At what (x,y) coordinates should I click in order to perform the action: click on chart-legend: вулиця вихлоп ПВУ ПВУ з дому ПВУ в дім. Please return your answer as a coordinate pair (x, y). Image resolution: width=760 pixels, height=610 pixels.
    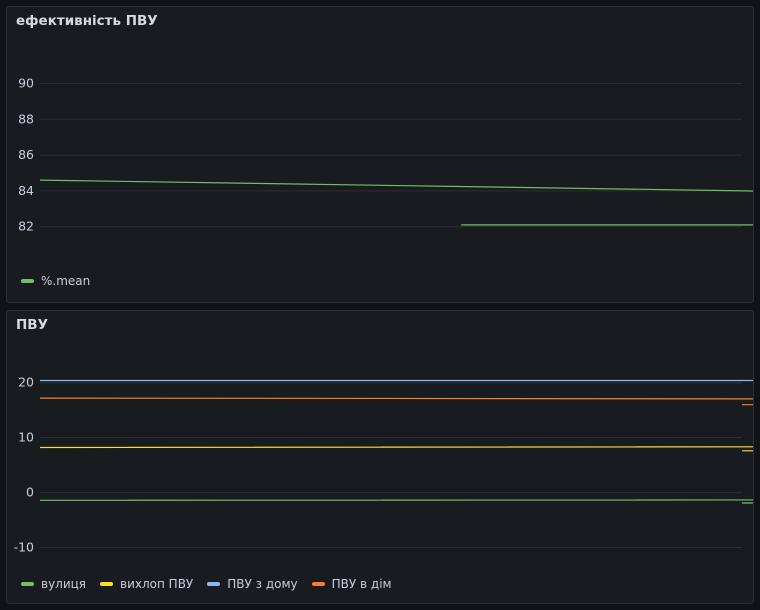
    Looking at the image, I should click on (206, 584).